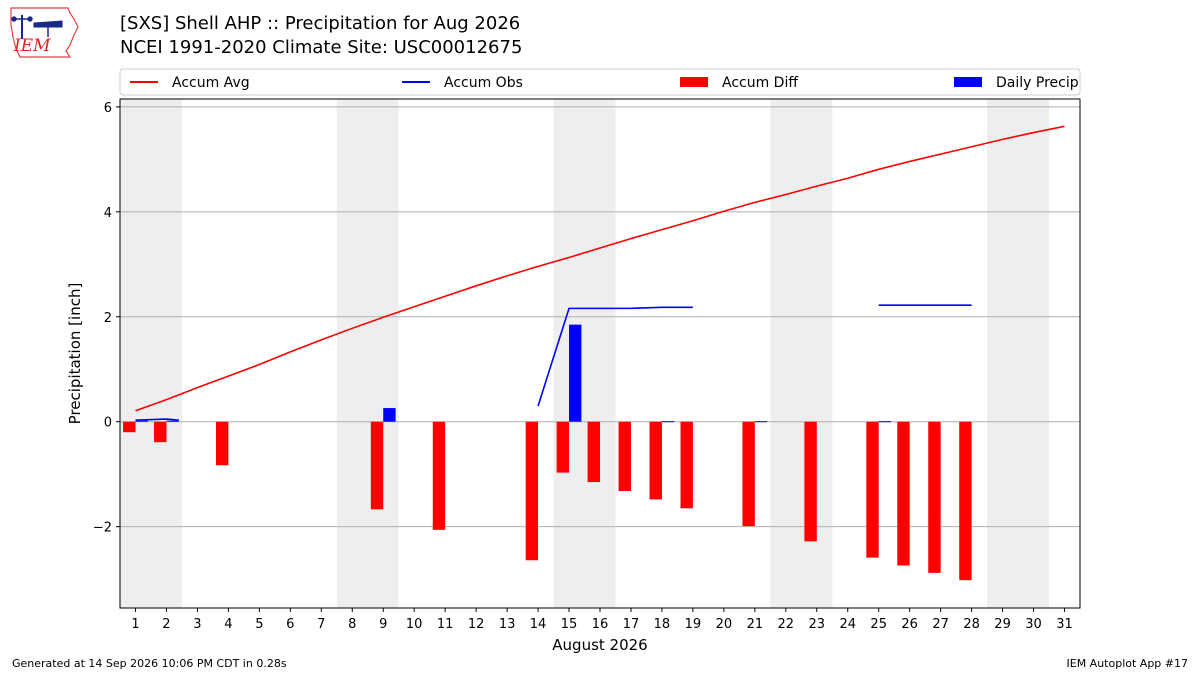 This screenshot has width=1200, height=675. I want to click on weather-instrument-icon, so click(37, 27).